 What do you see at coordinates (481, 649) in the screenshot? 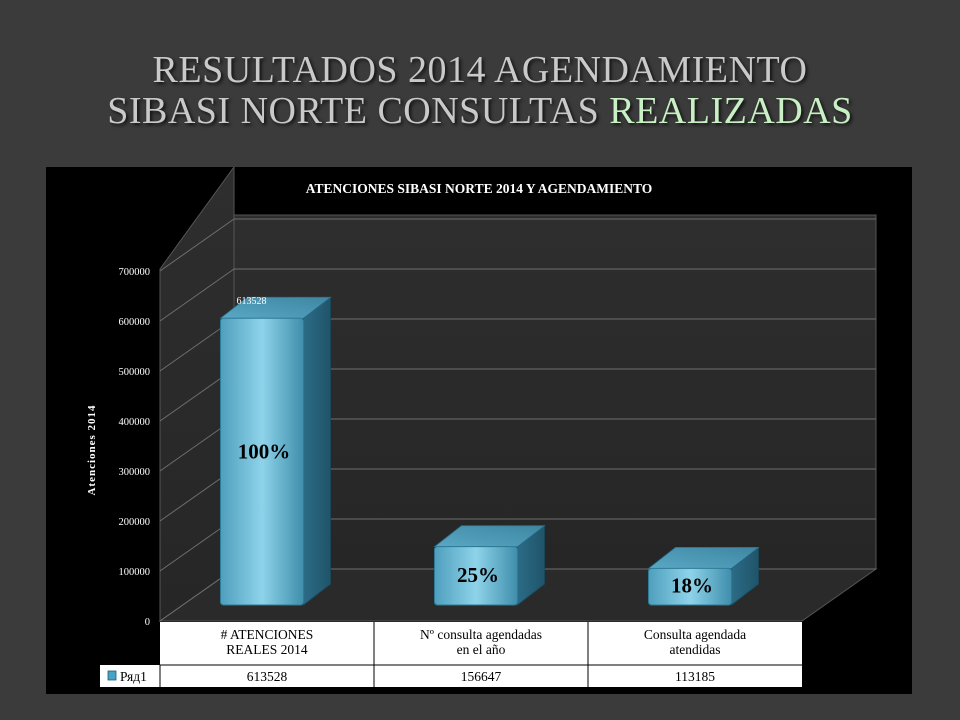
I see `category-label-line: en el año` at bounding box center [481, 649].